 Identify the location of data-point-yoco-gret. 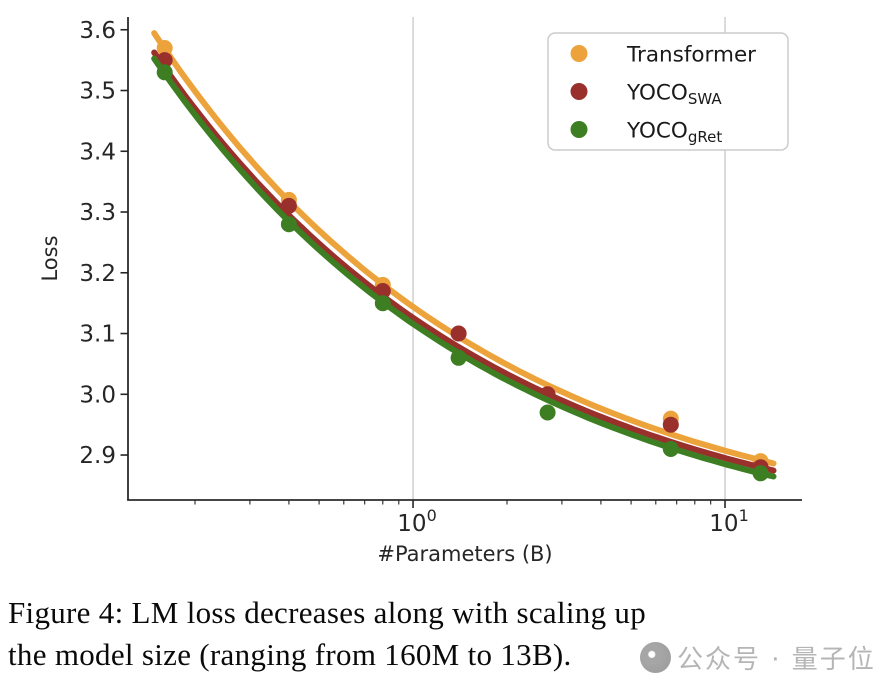
(547, 412).